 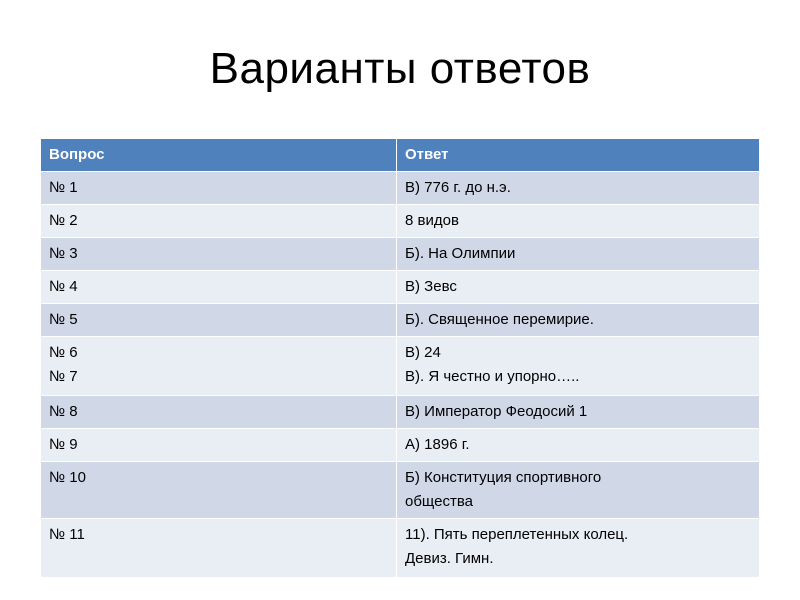 I want to click on answer-cell: Б). Священное перемирие., so click(x=578, y=320).